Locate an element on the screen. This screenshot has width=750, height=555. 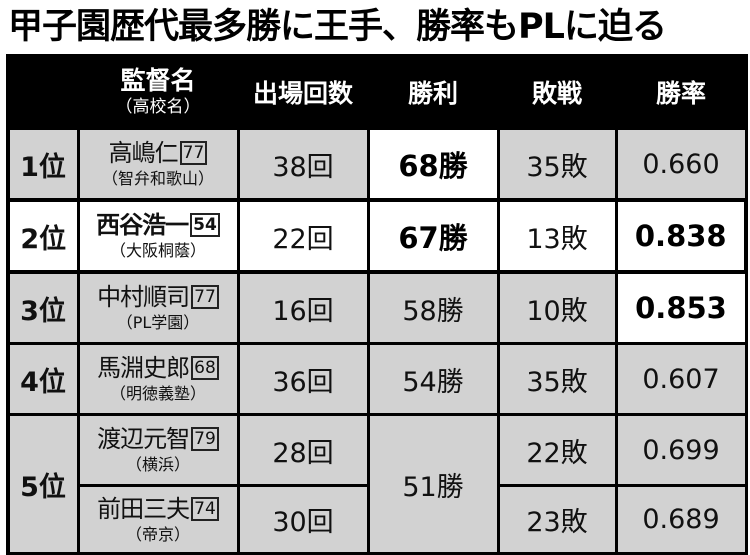
win-pct-cell: 0.699 is located at coordinates (681, 450).